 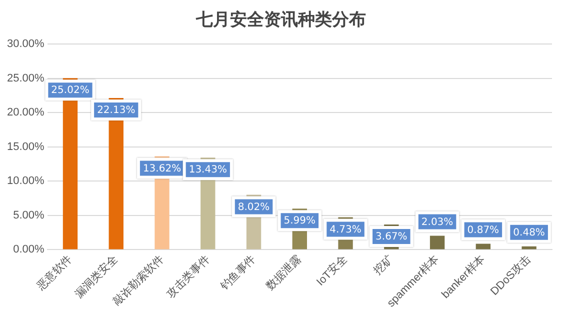 I want to click on y-tick-label: 5.00%, so click(x=29, y=215).